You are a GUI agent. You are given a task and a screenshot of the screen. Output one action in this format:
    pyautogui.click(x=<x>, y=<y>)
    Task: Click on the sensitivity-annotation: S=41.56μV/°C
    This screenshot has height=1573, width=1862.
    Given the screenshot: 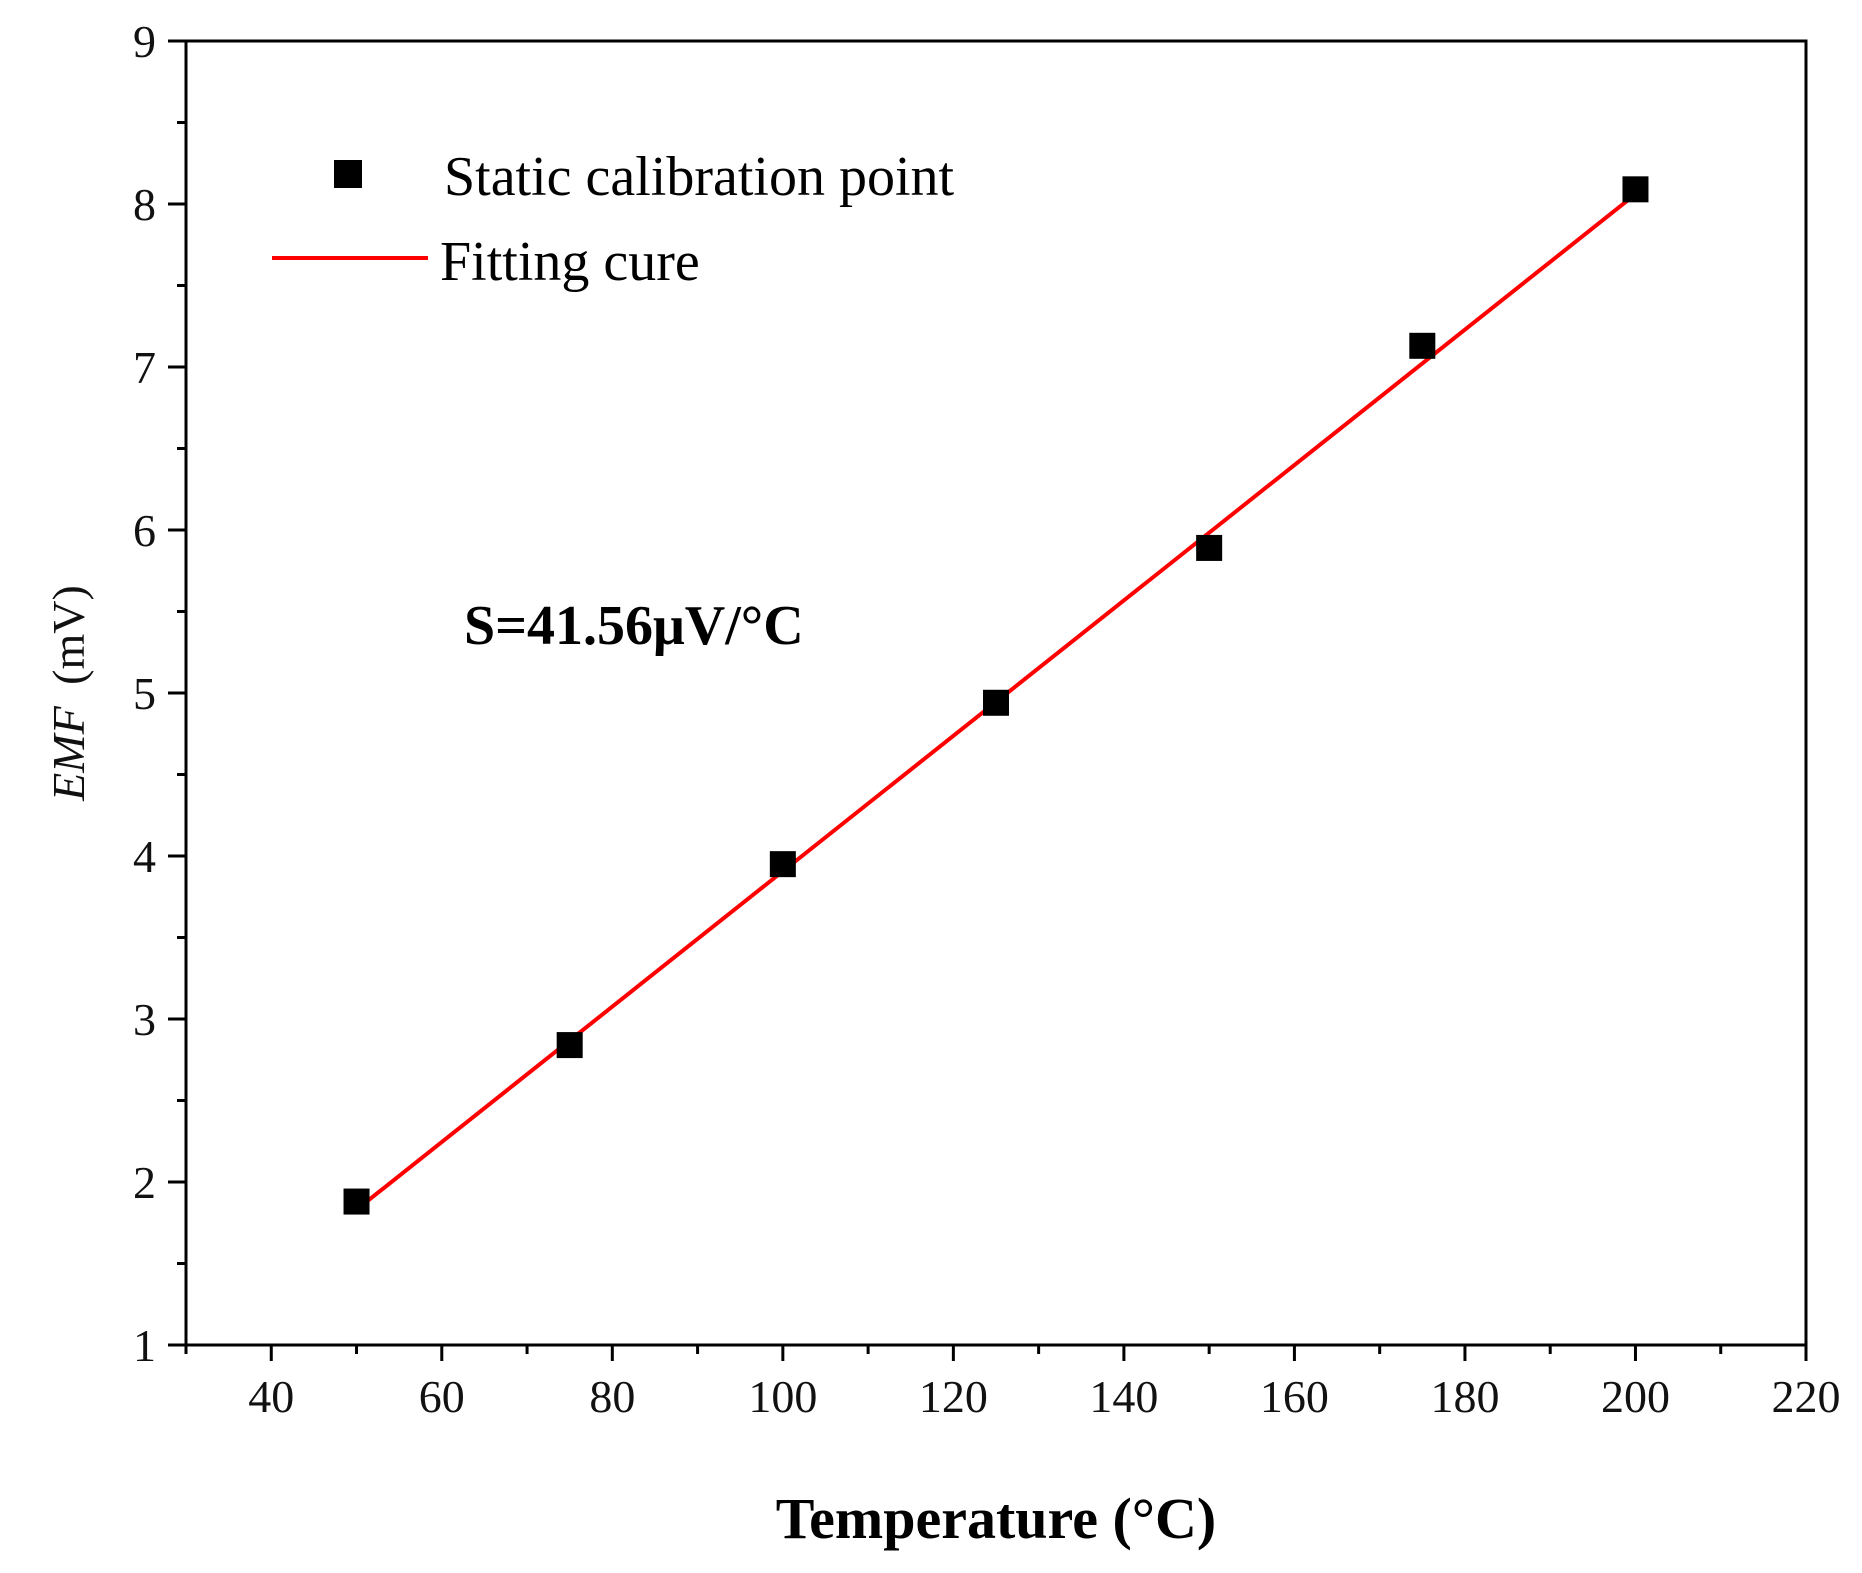 What is the action you would take?
    pyautogui.click(x=634, y=626)
    